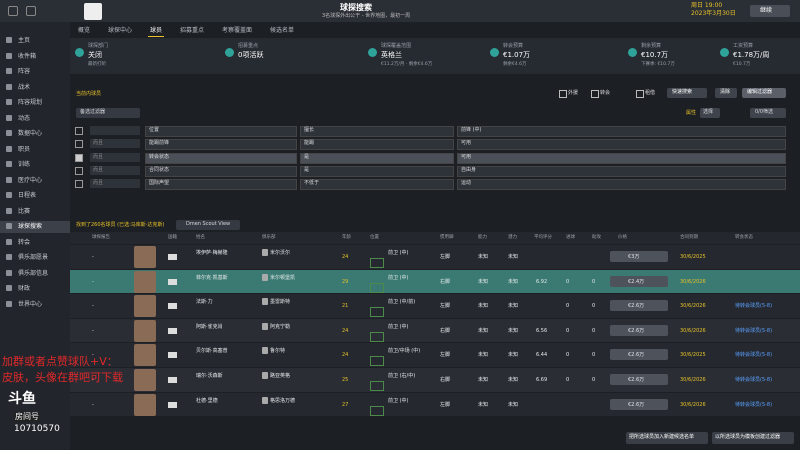 The width and height of the screenshot is (800, 450). Describe the element at coordinates (662, 437) in the screenshot. I see `footer-button-label: 把所选球员加入新建候选名单` at that location.